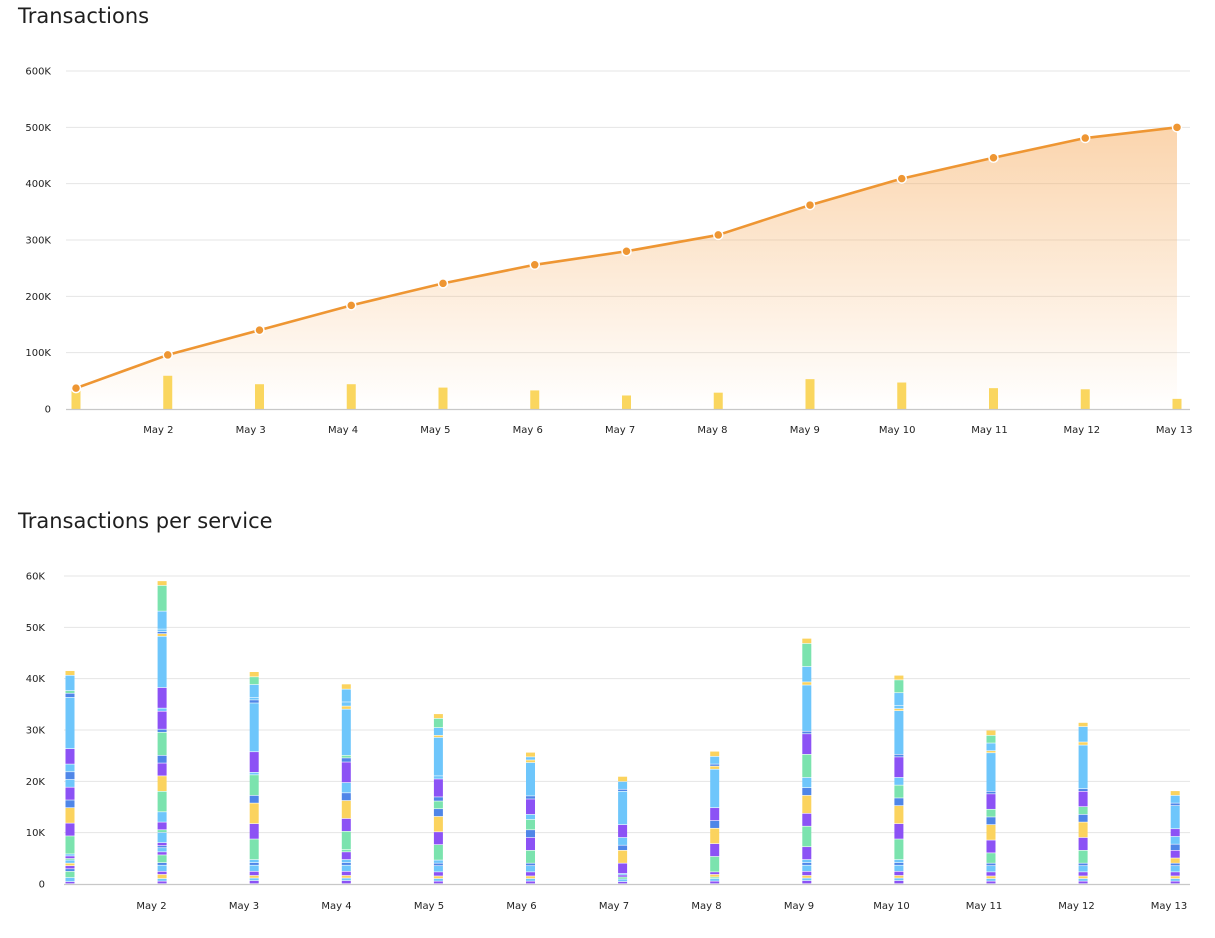 Image resolution: width=1215 pixels, height=938 pixels. Describe the element at coordinates (158, 430) in the screenshot. I see `x-tick-label: May 2` at that location.